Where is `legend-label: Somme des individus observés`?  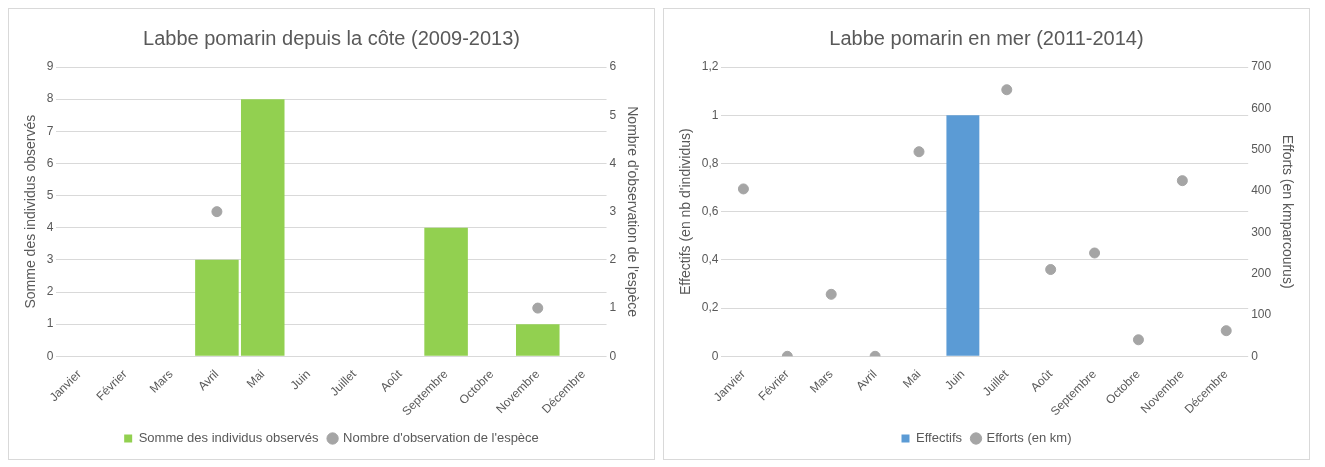
legend-label: Somme des individus observés is located at coordinates (229, 438).